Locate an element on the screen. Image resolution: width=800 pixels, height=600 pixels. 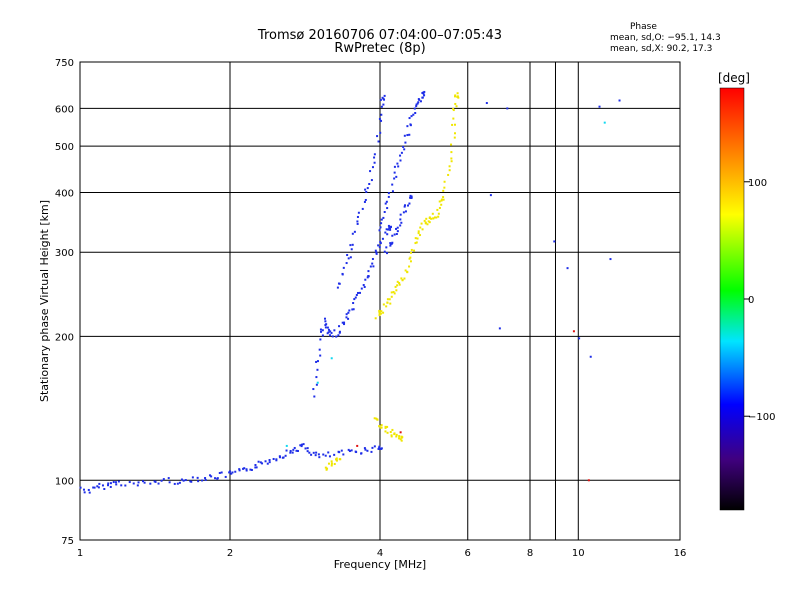
y-tick-label: 75 is located at coordinates (67, 541).